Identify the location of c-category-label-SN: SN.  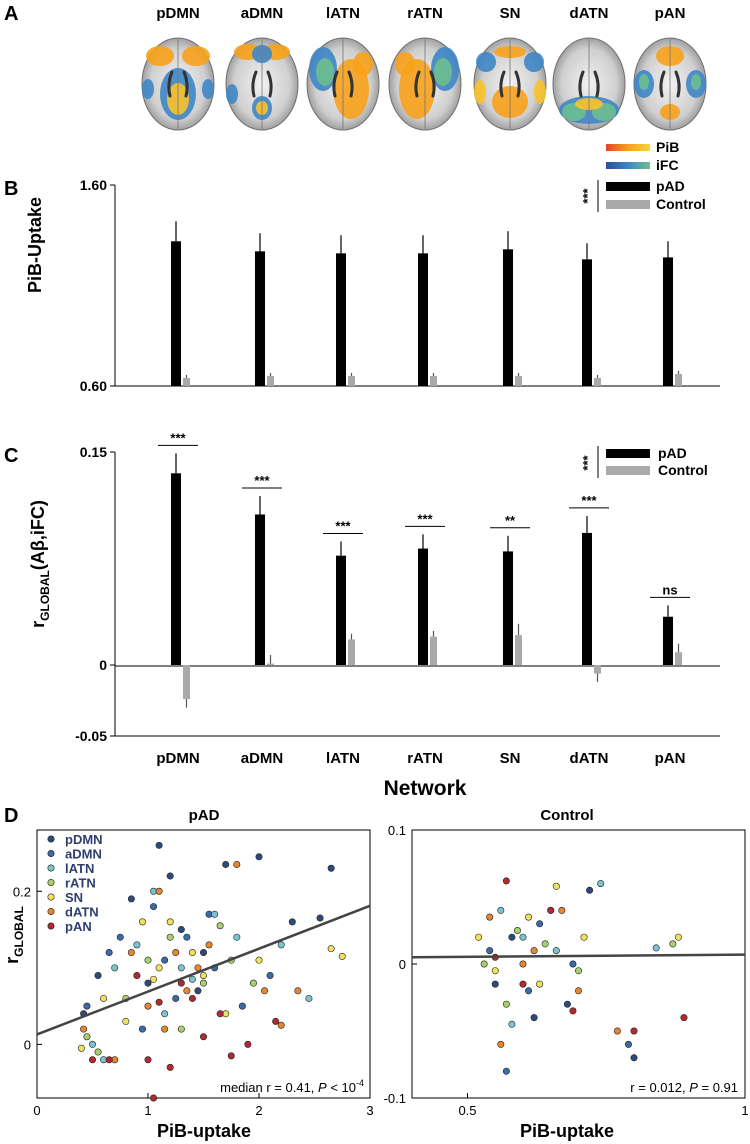
(510, 758).